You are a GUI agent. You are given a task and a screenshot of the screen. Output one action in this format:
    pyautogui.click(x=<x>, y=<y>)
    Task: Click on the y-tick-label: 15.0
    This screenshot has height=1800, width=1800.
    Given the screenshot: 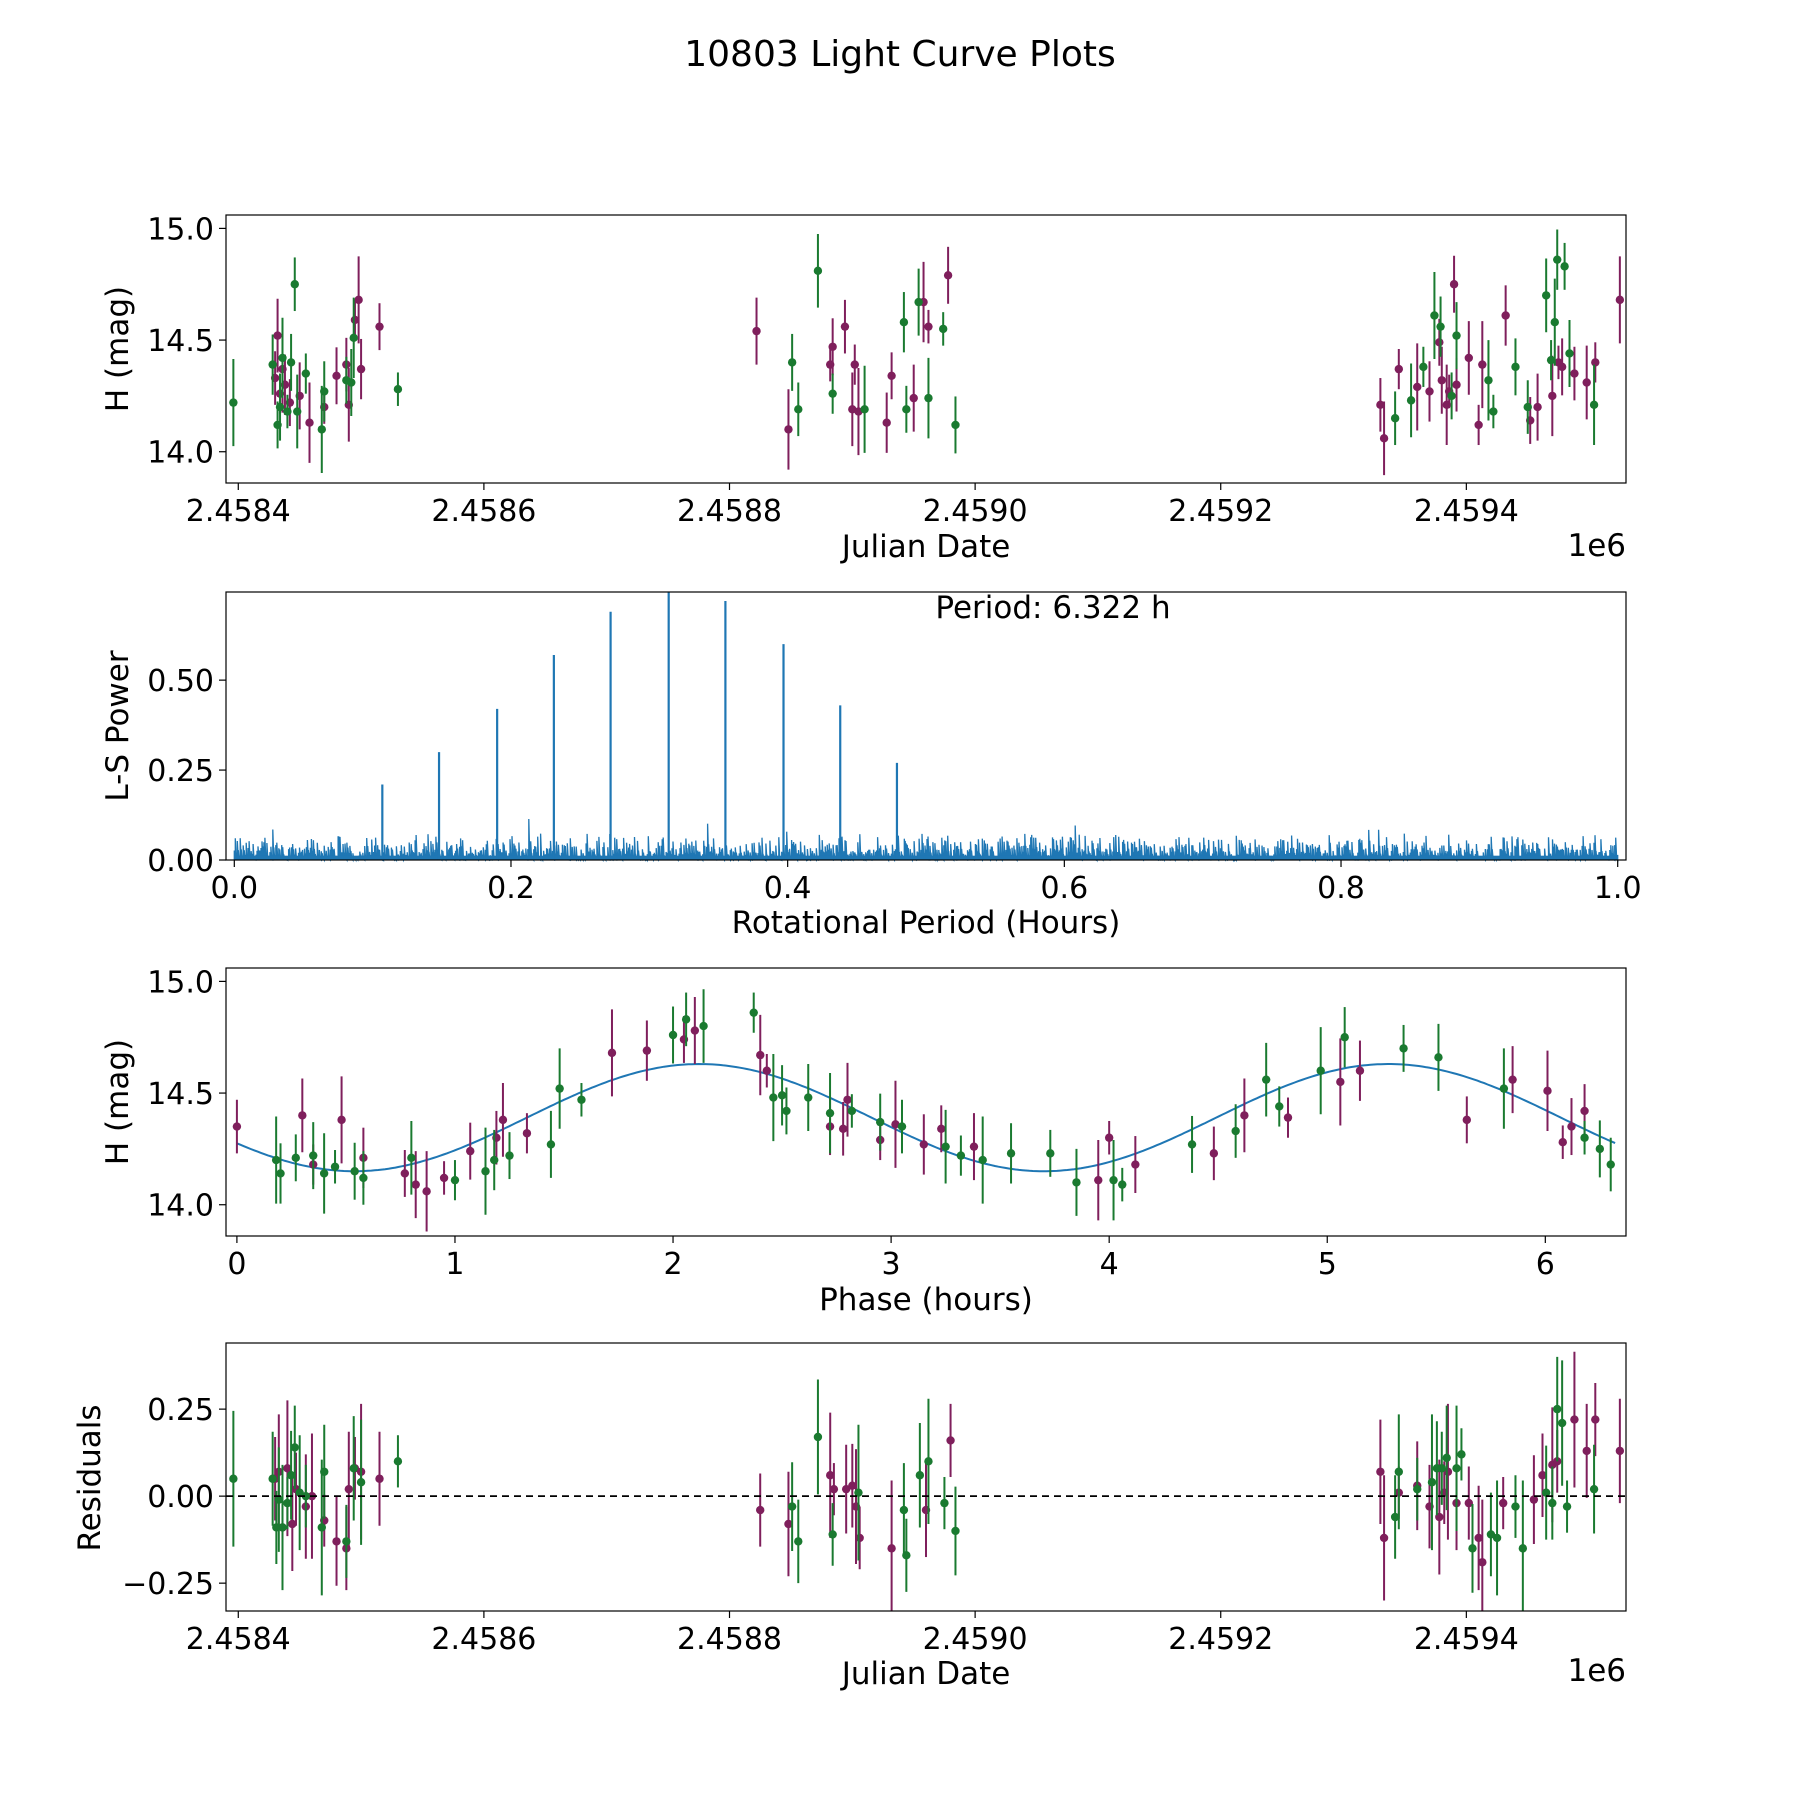 What is the action you would take?
    pyautogui.click(x=180, y=982)
    